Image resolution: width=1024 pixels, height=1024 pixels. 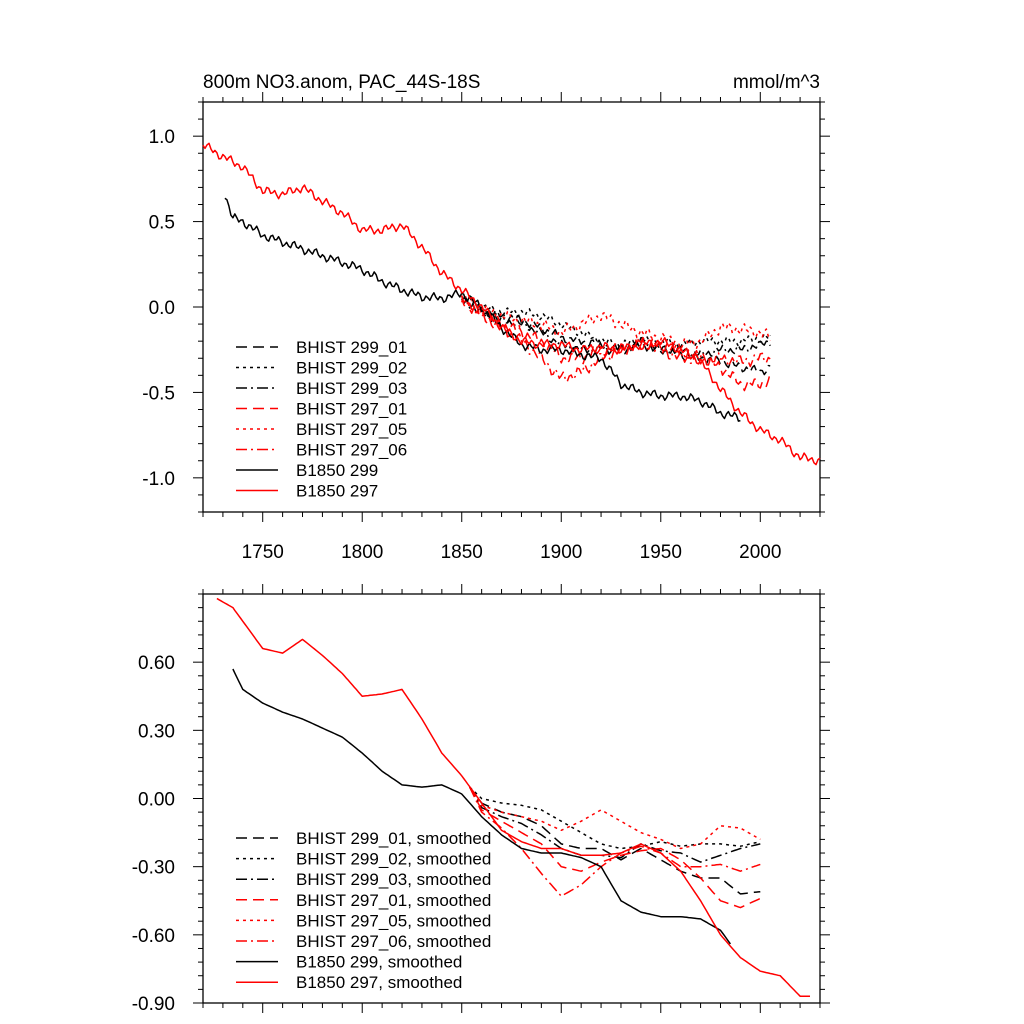 What do you see at coordinates (153, 868) in the screenshot?
I see `y-tick-label: -0.30` at bounding box center [153, 868].